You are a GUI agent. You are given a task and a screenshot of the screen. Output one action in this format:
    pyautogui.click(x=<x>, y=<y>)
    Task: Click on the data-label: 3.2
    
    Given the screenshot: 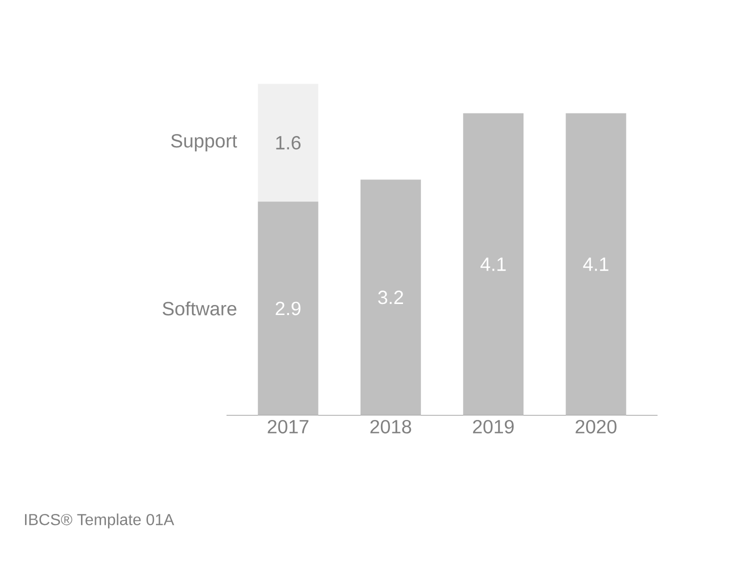 What is the action you would take?
    pyautogui.click(x=391, y=297)
    